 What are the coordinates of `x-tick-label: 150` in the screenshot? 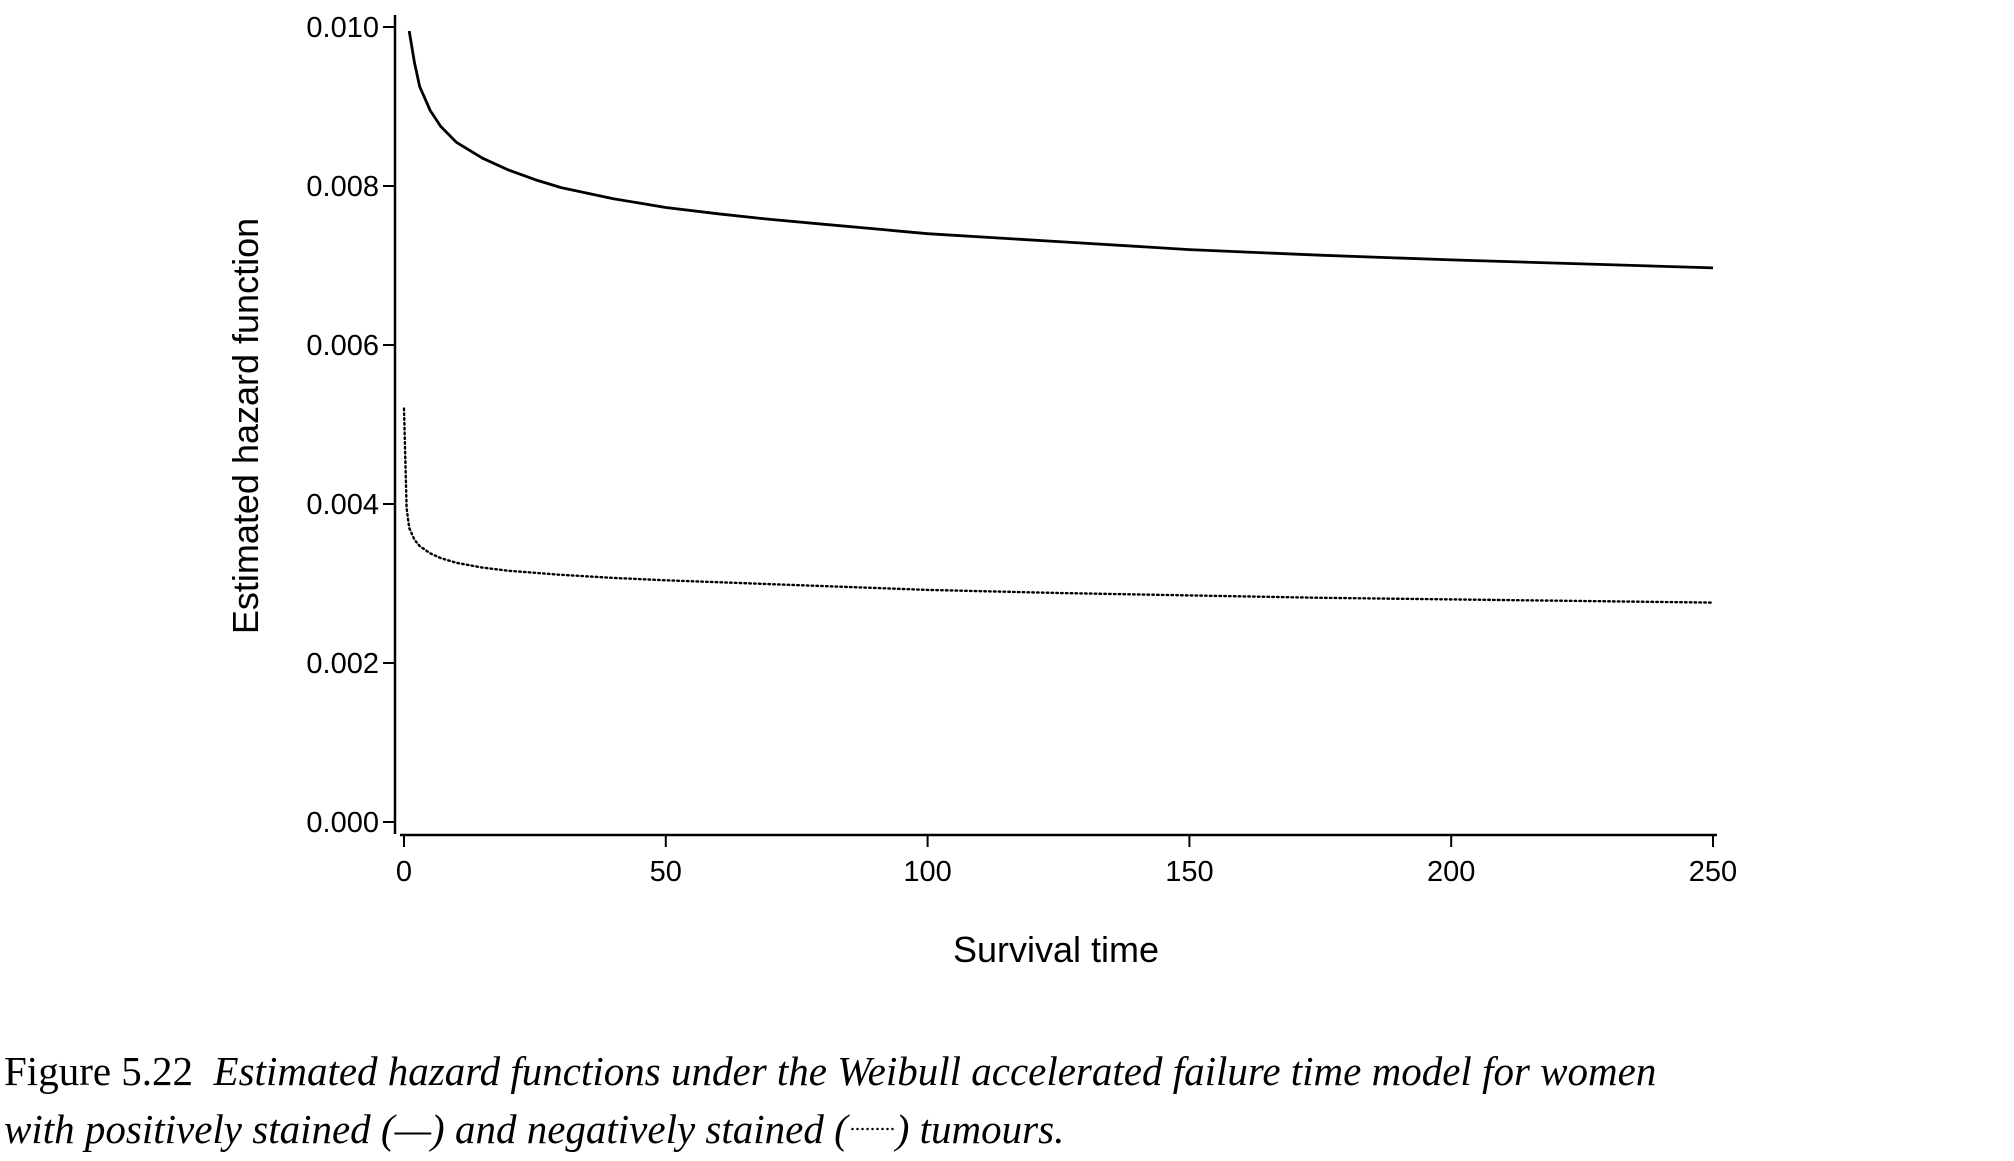 It's located at (1189, 872).